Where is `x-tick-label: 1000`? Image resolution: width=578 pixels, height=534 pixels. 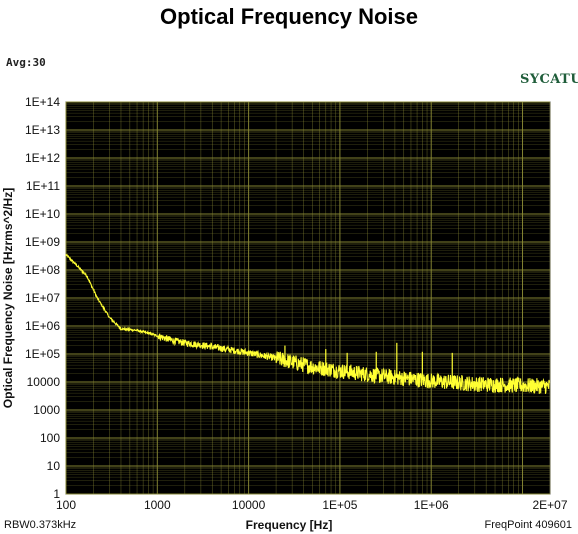
x-tick-label: 1000 is located at coordinates (157, 505).